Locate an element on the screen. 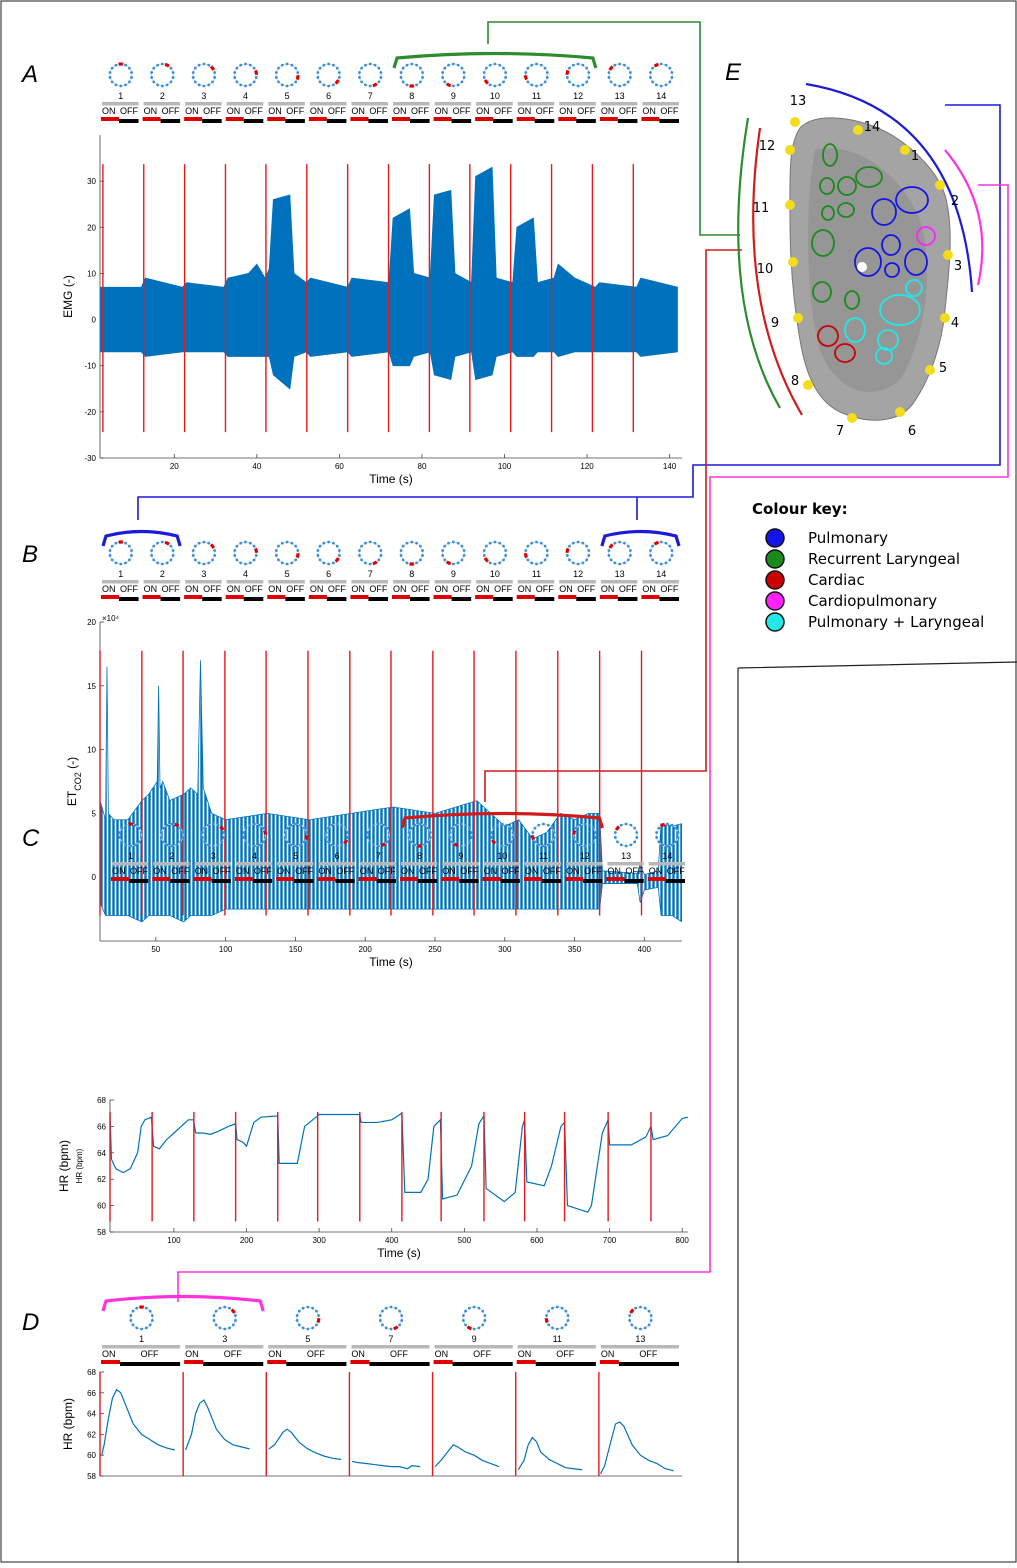 The image size is (1017, 1568). y-tick-label: 66 is located at coordinates (101, 1126).